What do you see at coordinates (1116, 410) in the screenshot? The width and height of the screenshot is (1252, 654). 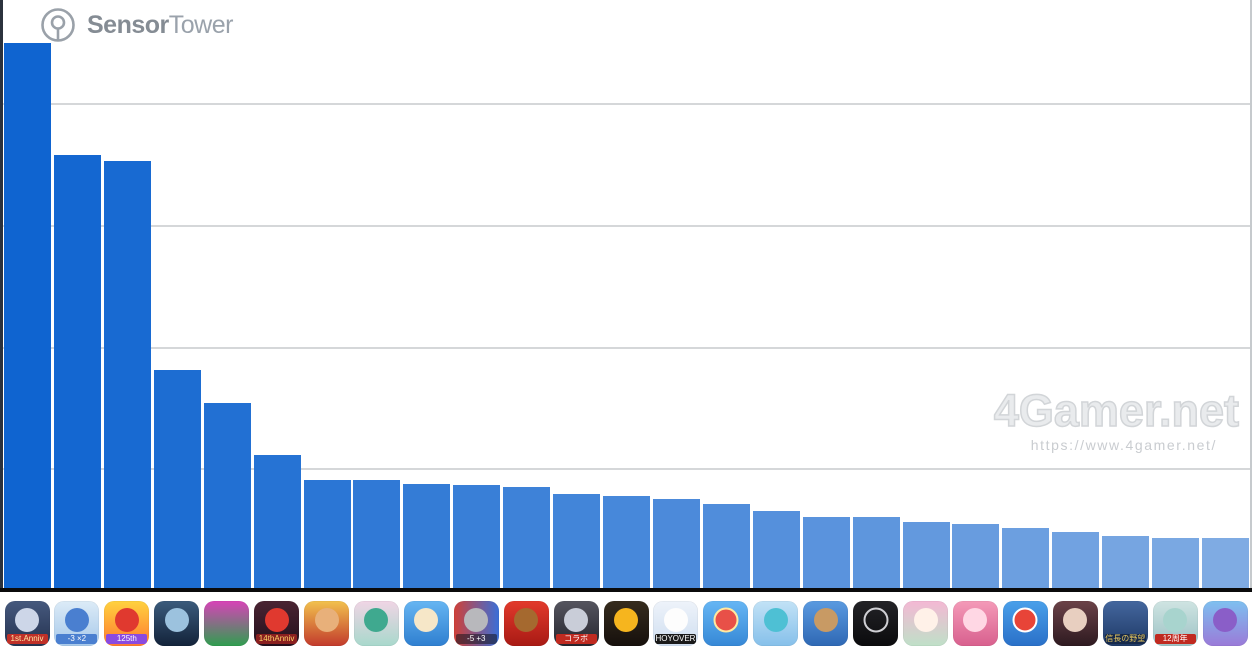 I see `4gamer-logo-text: 4Gamer.net` at bounding box center [1116, 410].